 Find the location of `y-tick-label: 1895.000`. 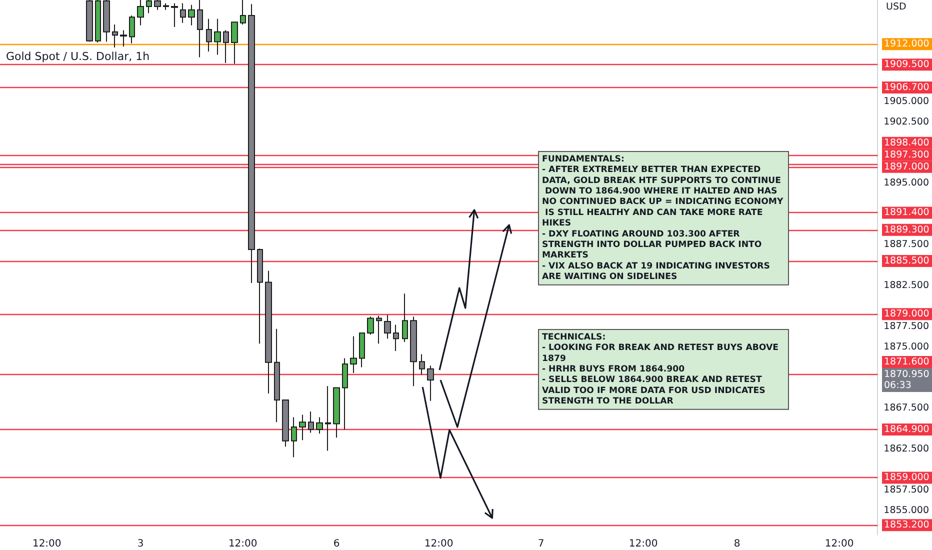

y-tick-label: 1895.000 is located at coordinates (907, 183).